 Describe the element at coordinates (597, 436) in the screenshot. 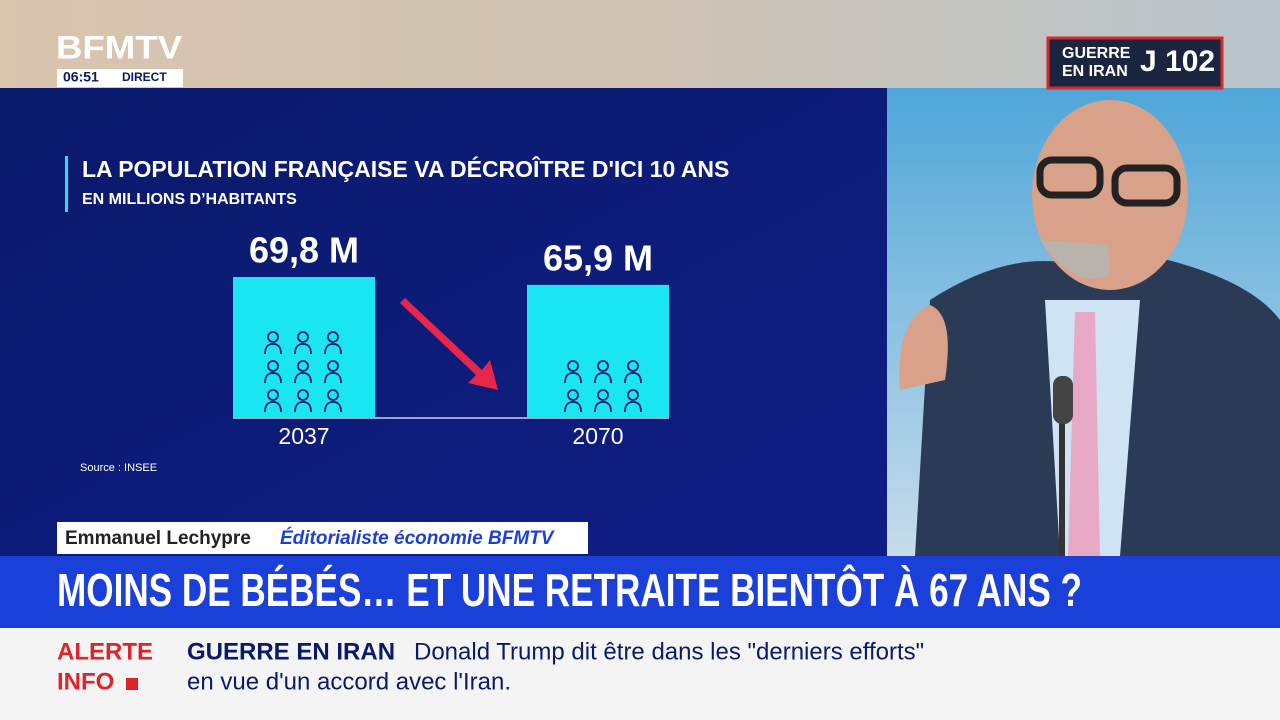

I see `category-label: 2070` at that location.